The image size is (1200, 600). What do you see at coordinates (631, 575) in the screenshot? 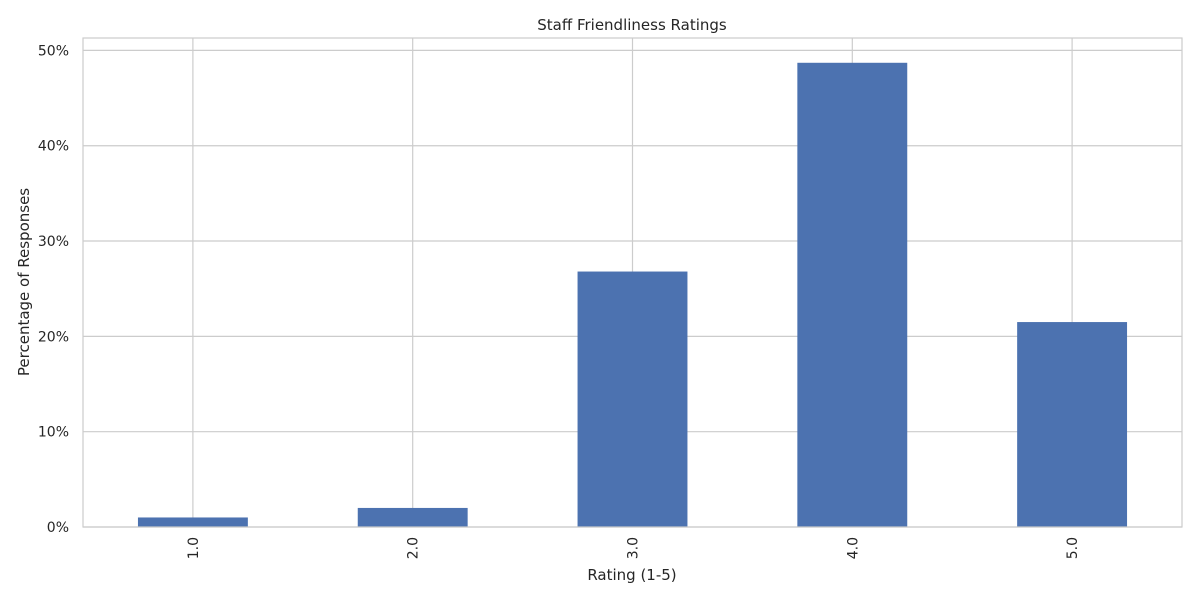
I see `x-axis-label: Rating (1-5)` at bounding box center [631, 575].